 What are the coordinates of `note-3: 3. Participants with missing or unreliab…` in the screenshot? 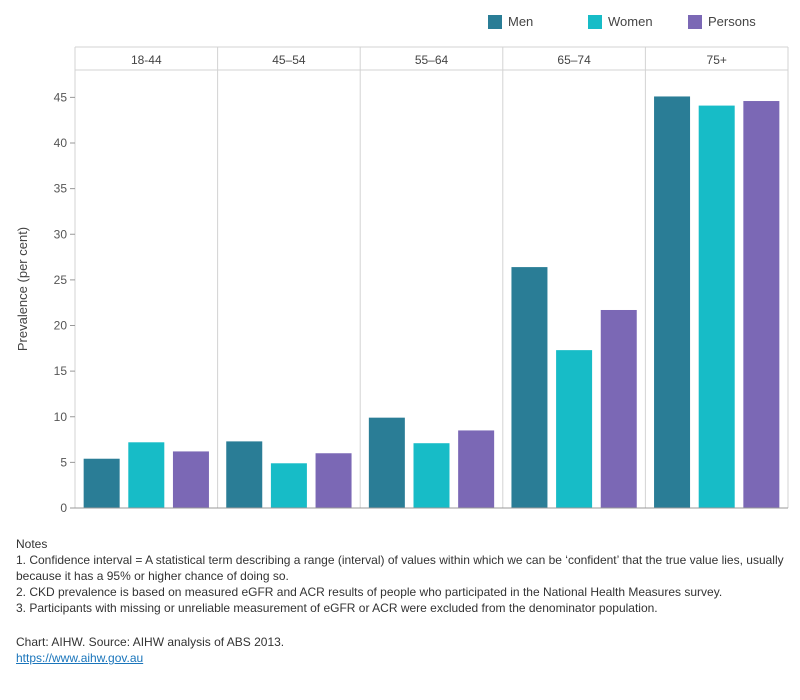 It's located at (337, 608).